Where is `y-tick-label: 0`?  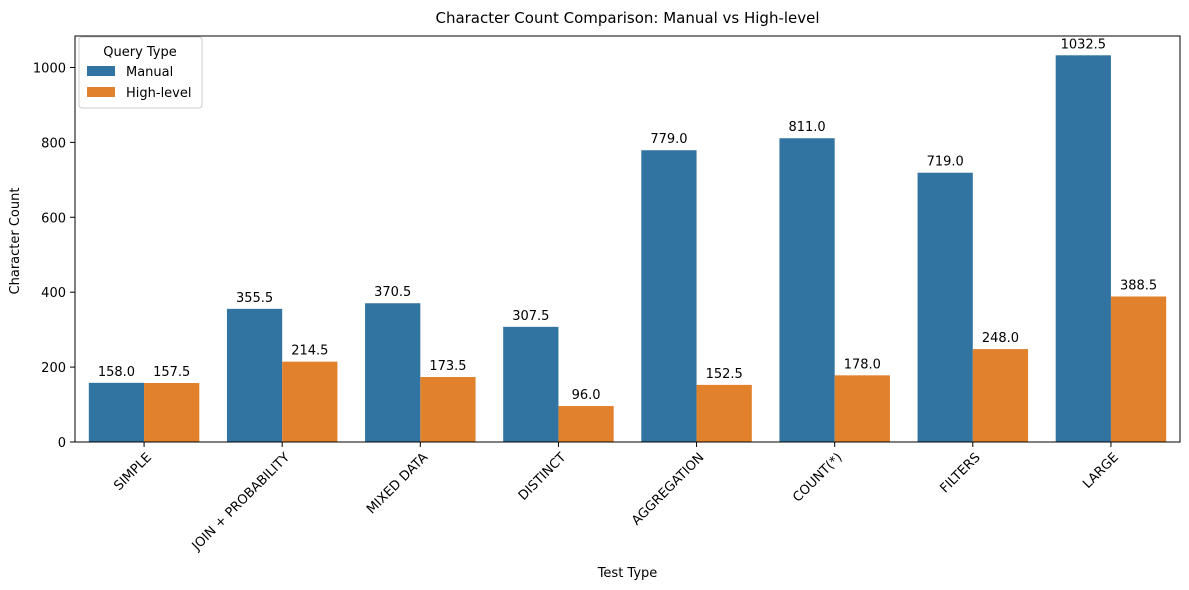
y-tick-label: 0 is located at coordinates (62, 443).